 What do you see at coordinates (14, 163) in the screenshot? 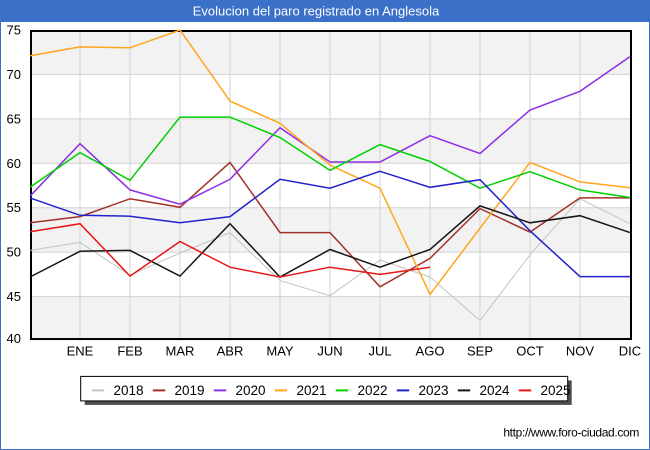
I see `svg-text: 60` at bounding box center [14, 163].